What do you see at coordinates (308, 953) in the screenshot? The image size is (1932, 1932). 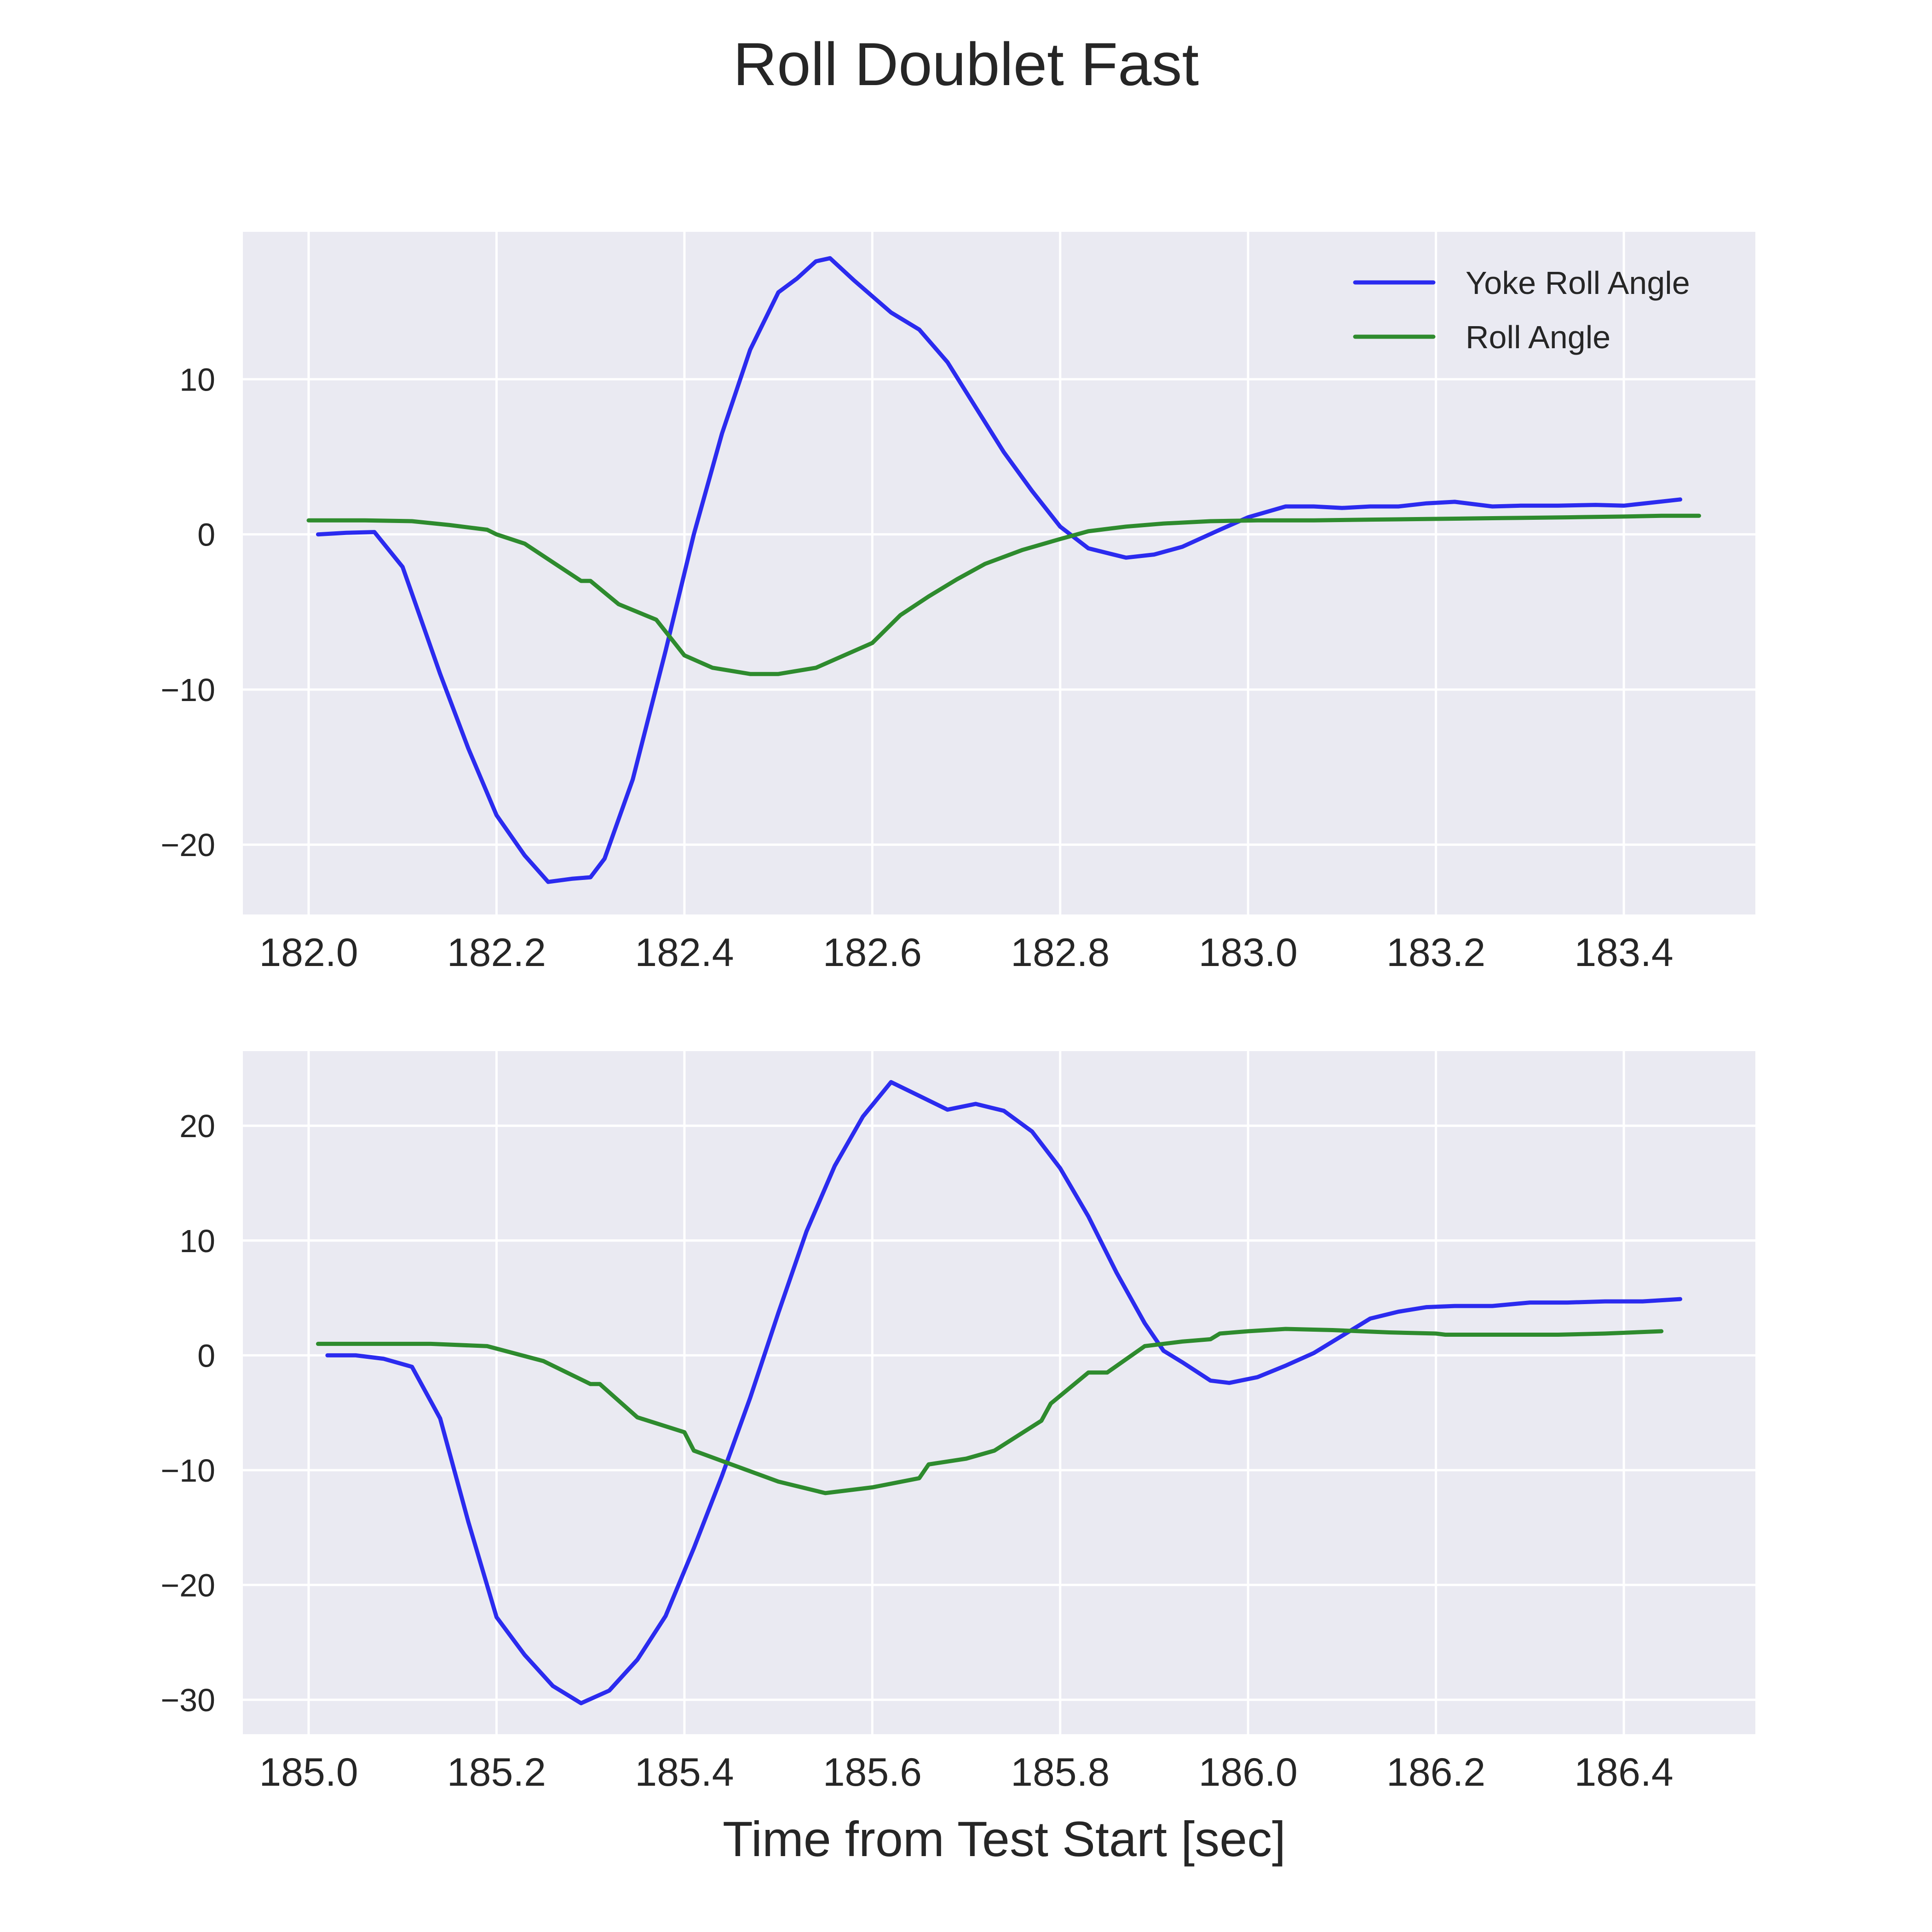 I see `top-x-tick-label: 182.0` at bounding box center [308, 953].